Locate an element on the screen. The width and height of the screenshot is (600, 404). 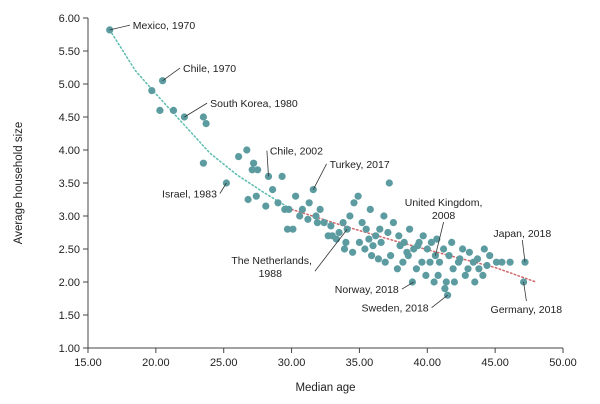
annotation-label-line2: 1988 is located at coordinates (271, 274).